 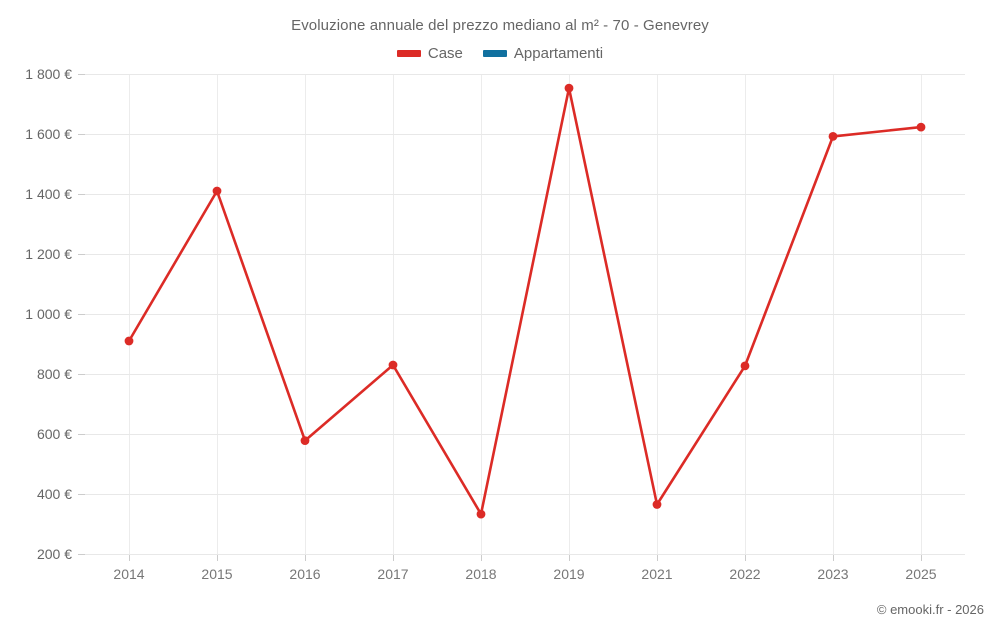 I want to click on x-axis-tick-label: 2019, so click(x=569, y=574).